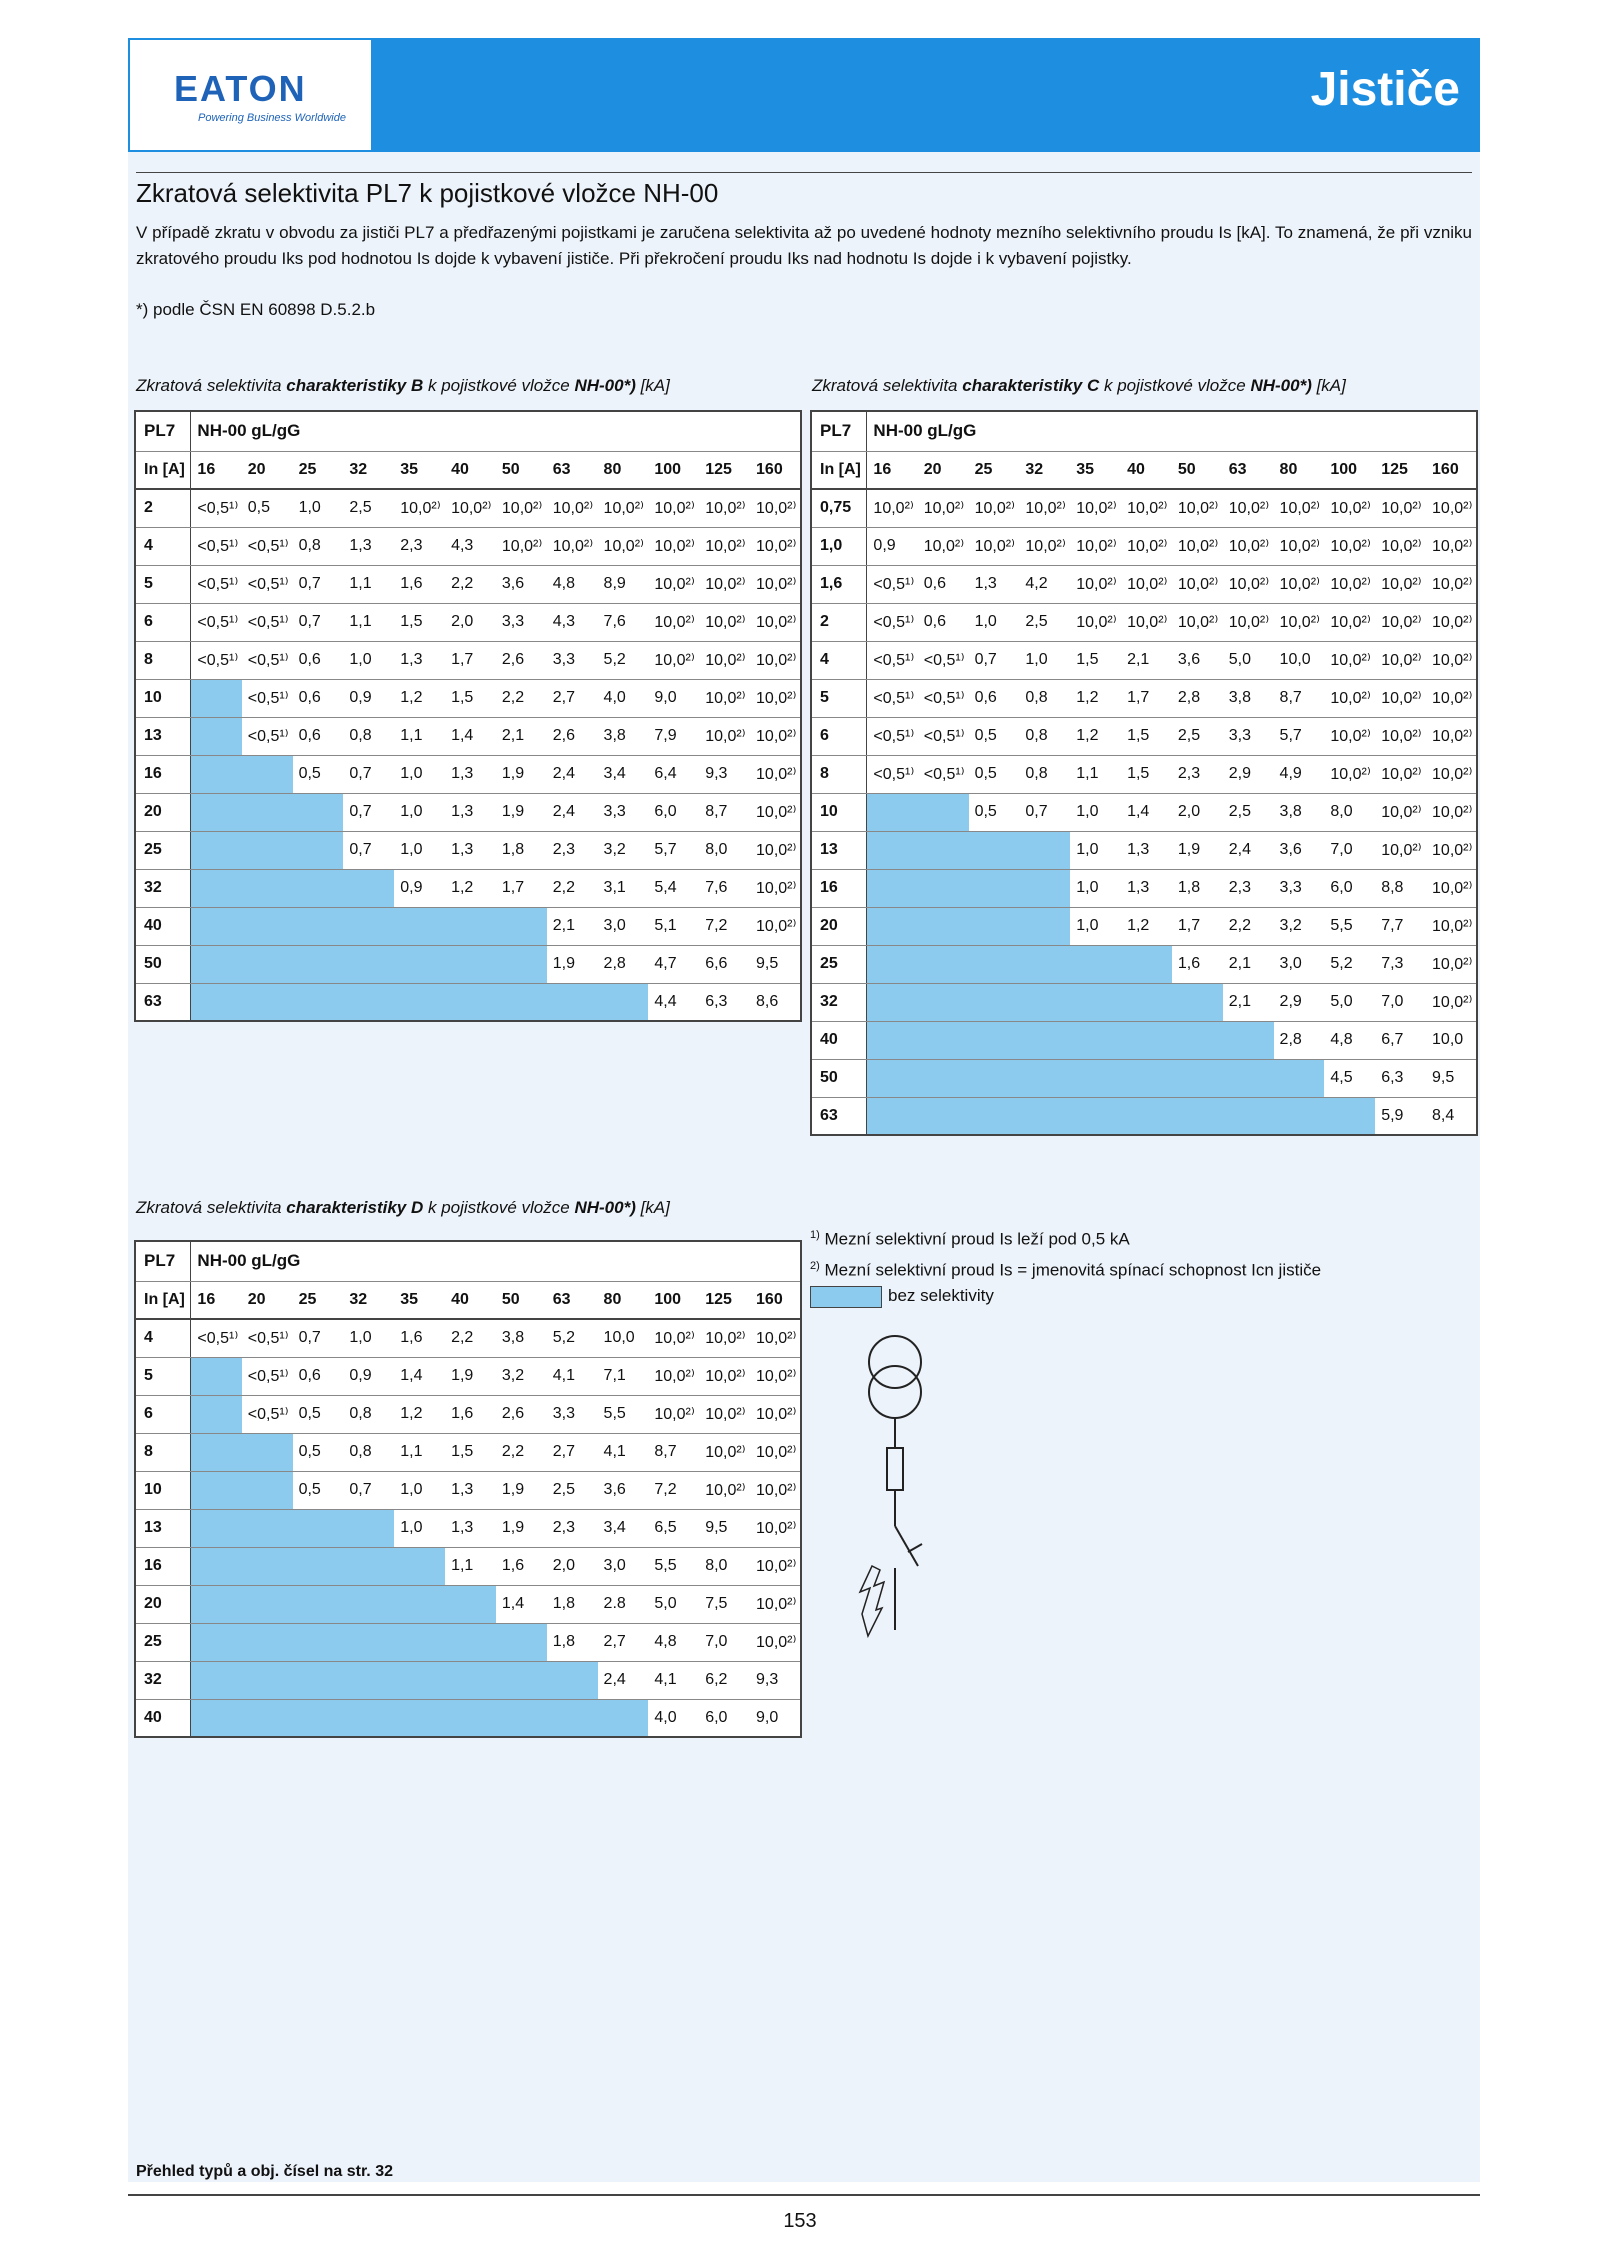 The height and width of the screenshot is (2263, 1600). Describe the element at coordinates (1401, 1040) in the screenshot. I see `value-cell: 6,7` at that location.